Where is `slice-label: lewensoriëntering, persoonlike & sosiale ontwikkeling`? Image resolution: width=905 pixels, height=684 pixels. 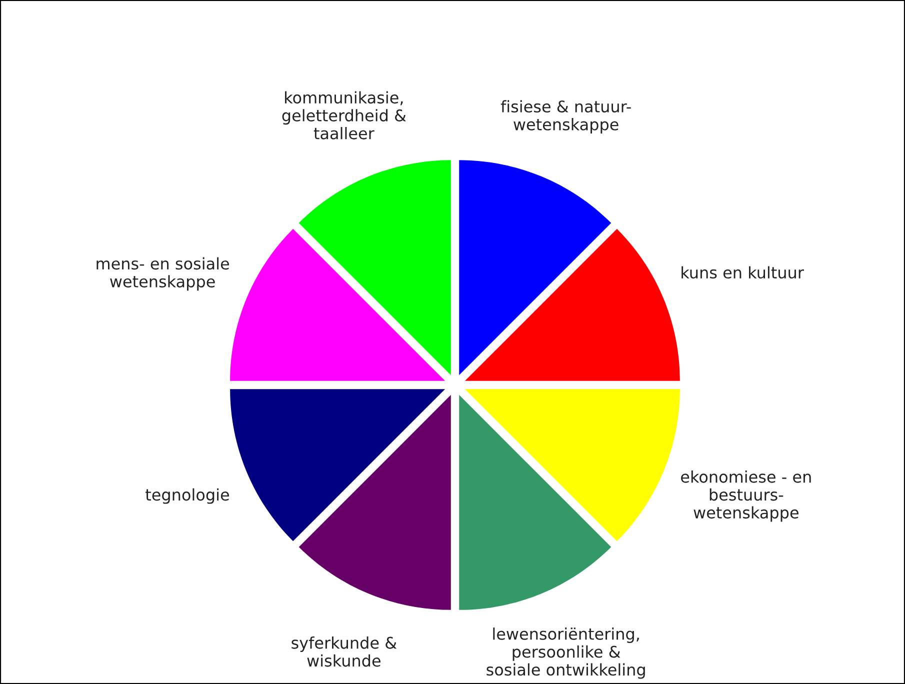 slice-label: lewensoriëntering, persoonlike & sosiale ontwikkeling is located at coordinates (565, 653).